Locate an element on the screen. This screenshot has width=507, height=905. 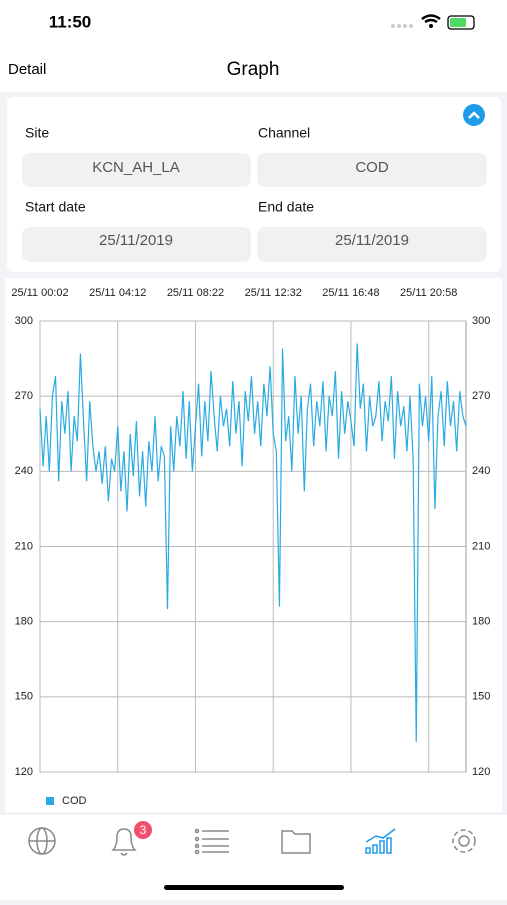
badge-count: 3 is located at coordinates (143, 830).